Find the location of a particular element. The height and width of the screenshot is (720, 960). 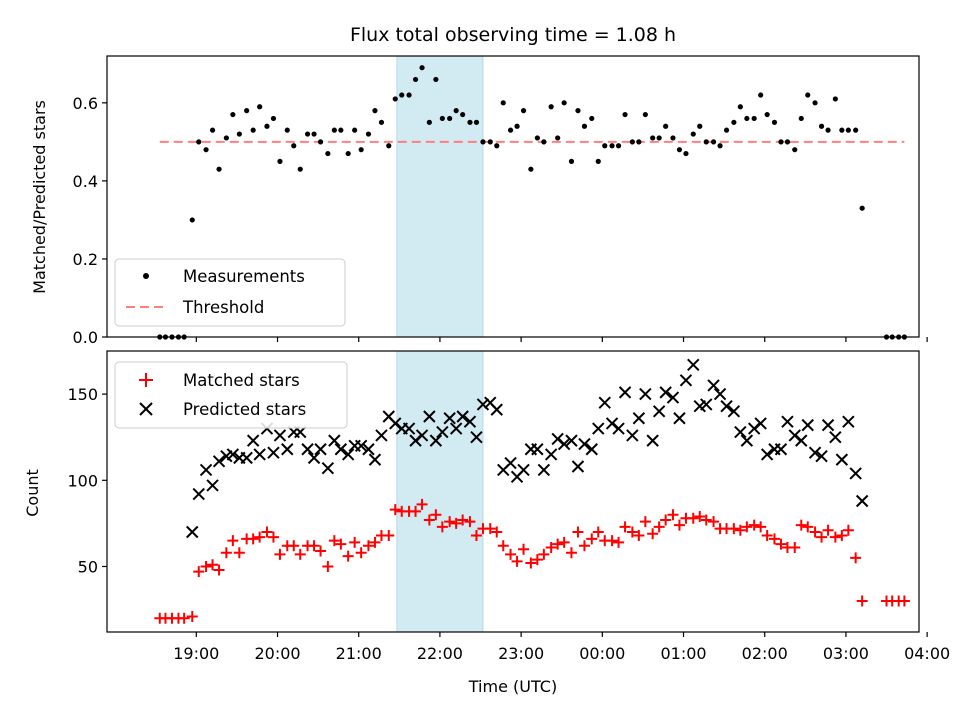

x-tick-label: 02:00 is located at coordinates (765, 653).